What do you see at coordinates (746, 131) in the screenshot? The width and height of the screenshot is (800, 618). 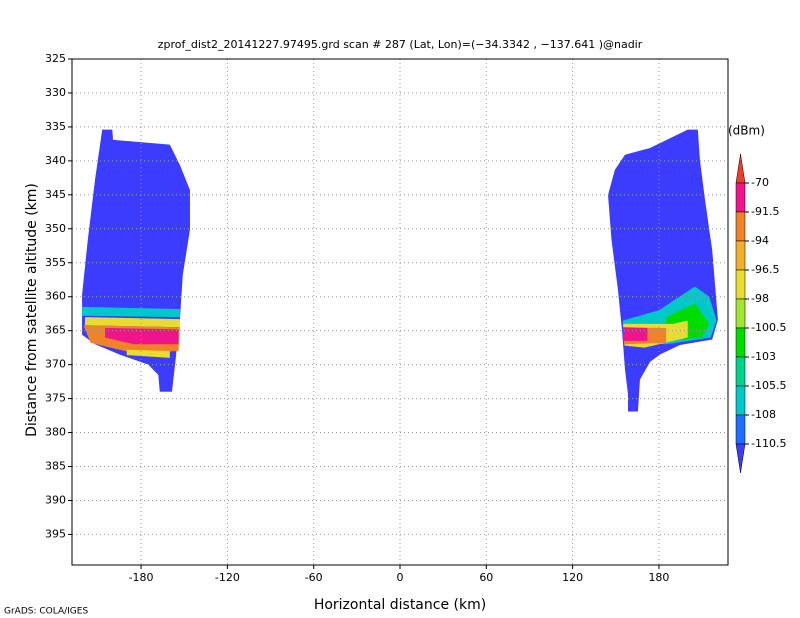 I see `colorbar-label: (dBm)` at bounding box center [746, 131].